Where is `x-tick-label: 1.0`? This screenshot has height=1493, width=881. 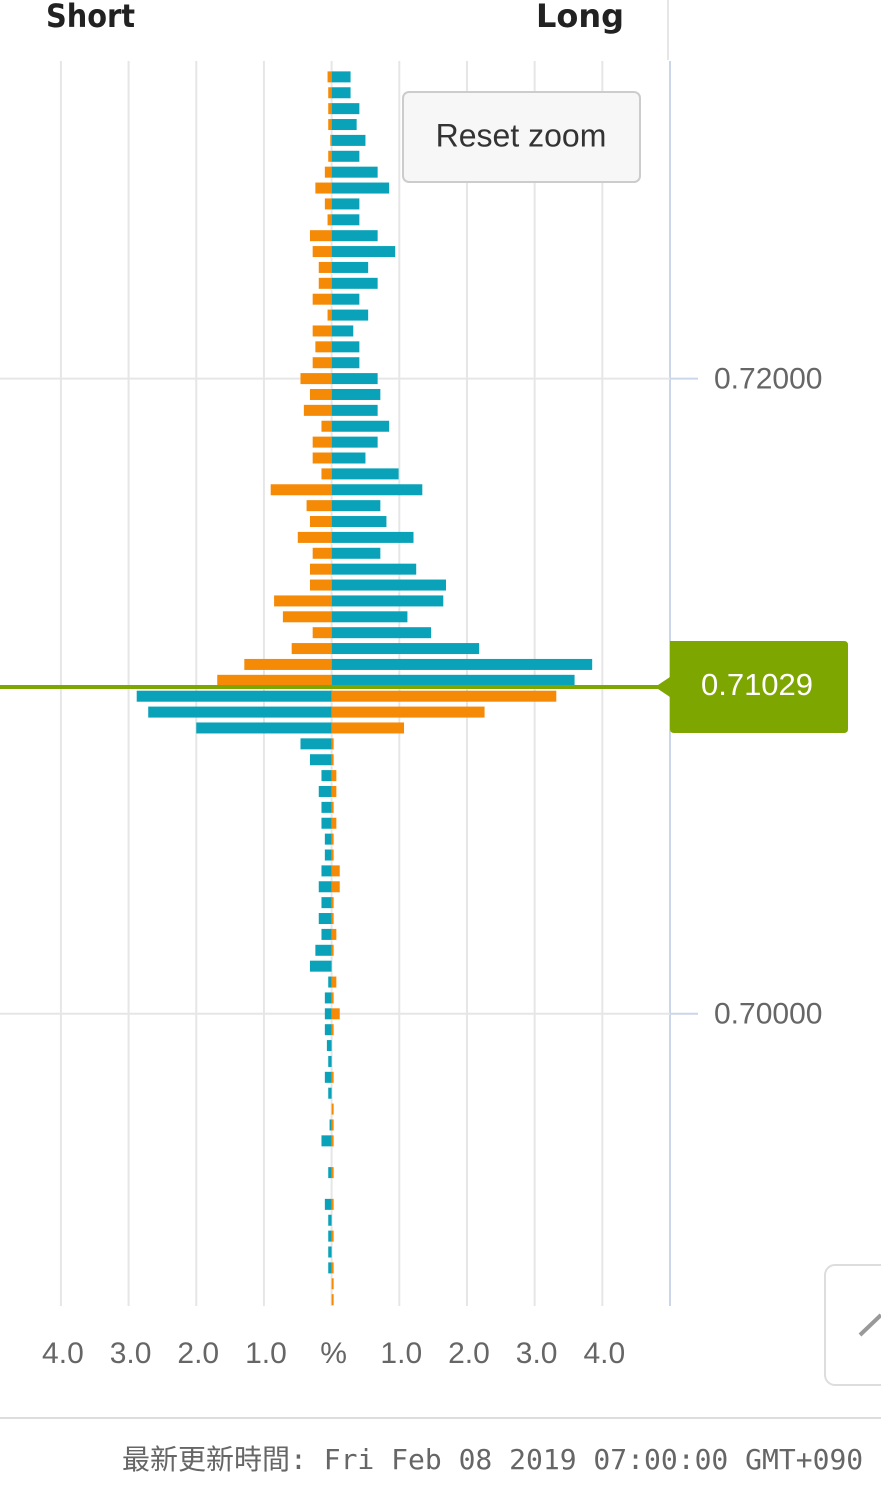
x-tick-label: 1.0 is located at coordinates (266, 1353).